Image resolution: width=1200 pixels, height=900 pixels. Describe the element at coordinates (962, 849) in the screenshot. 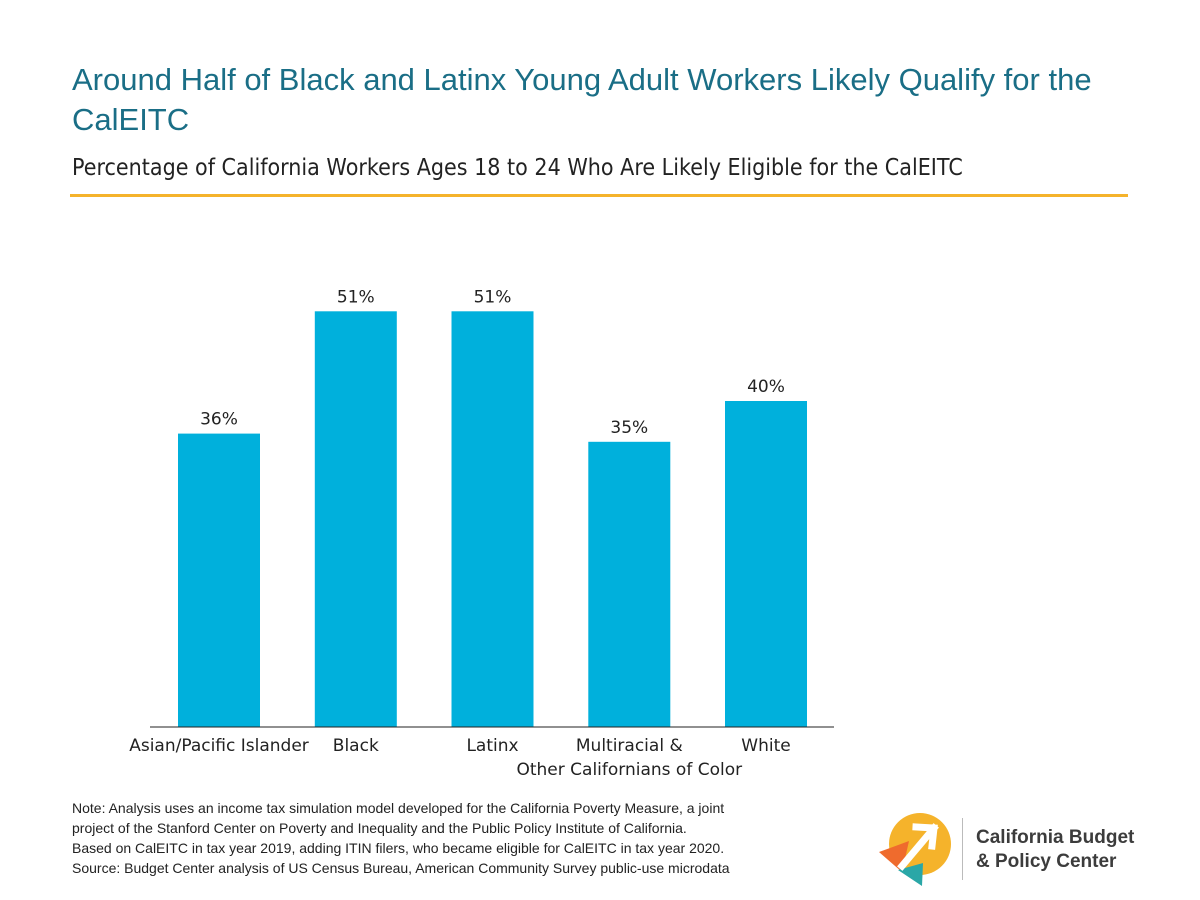

I see `logo-divider` at that location.